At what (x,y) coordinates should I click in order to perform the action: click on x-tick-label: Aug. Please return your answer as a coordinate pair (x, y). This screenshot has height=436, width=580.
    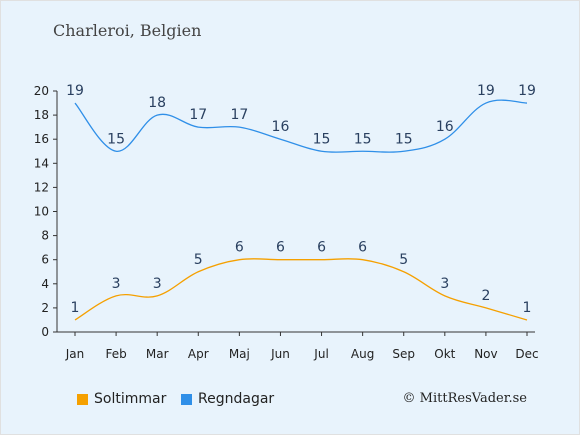
    Looking at the image, I should click on (362, 354).